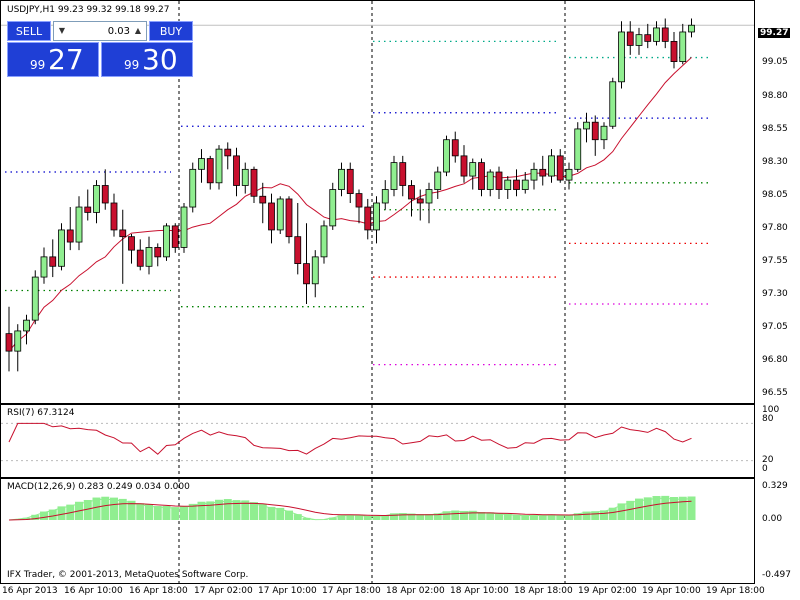 The width and height of the screenshot is (800, 600). I want to click on rsi-label: RSI(7) 67.3124, so click(41, 413).